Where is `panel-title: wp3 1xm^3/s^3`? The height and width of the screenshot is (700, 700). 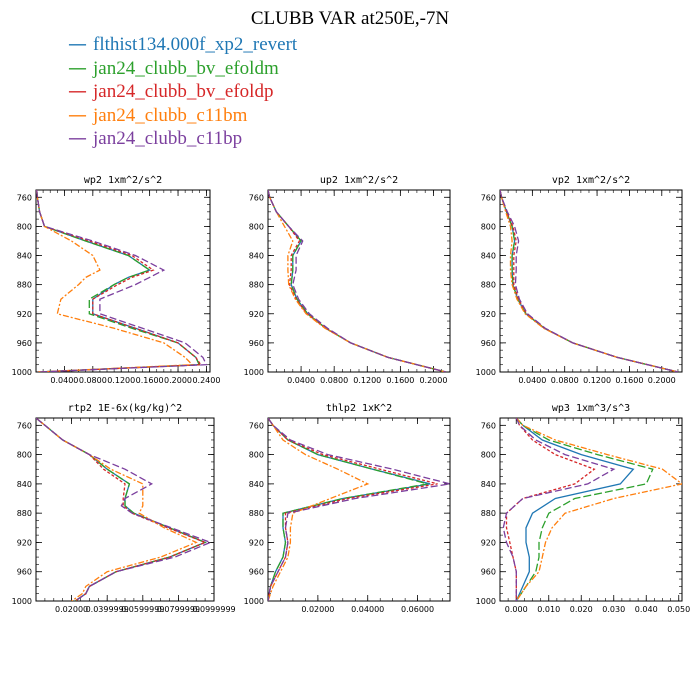
panel-title: wp3 1xm^3/s^3 is located at coordinates (591, 408).